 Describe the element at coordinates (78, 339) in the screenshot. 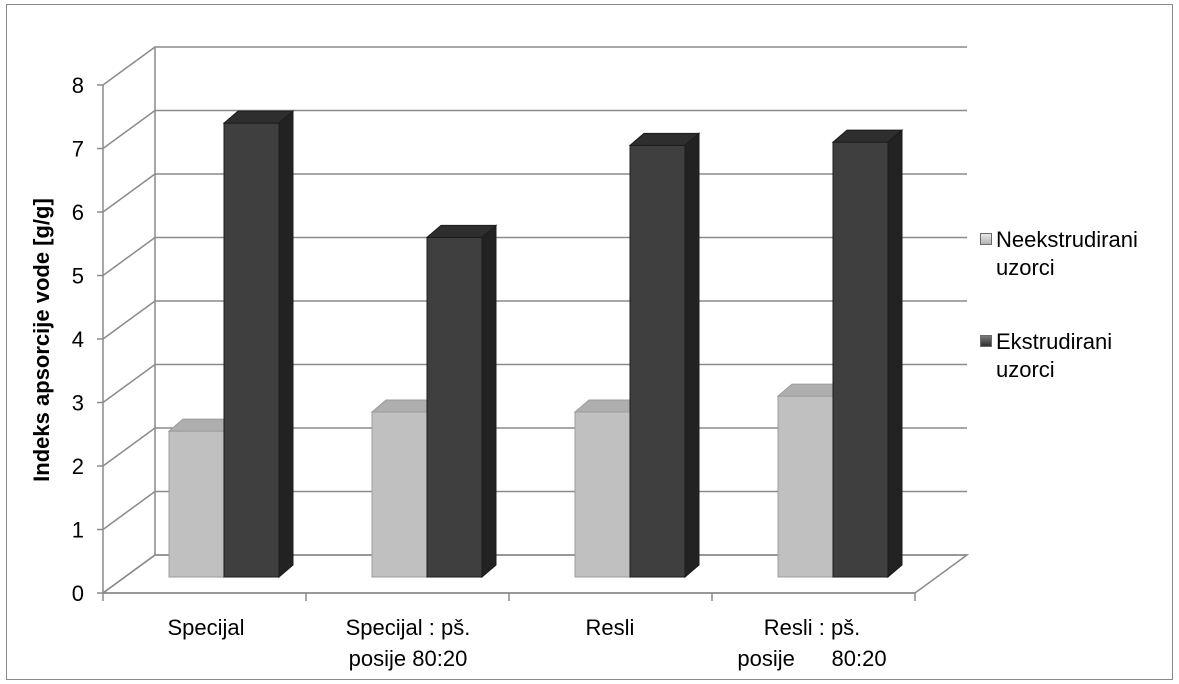

I see `y-tick-label: 4` at that location.